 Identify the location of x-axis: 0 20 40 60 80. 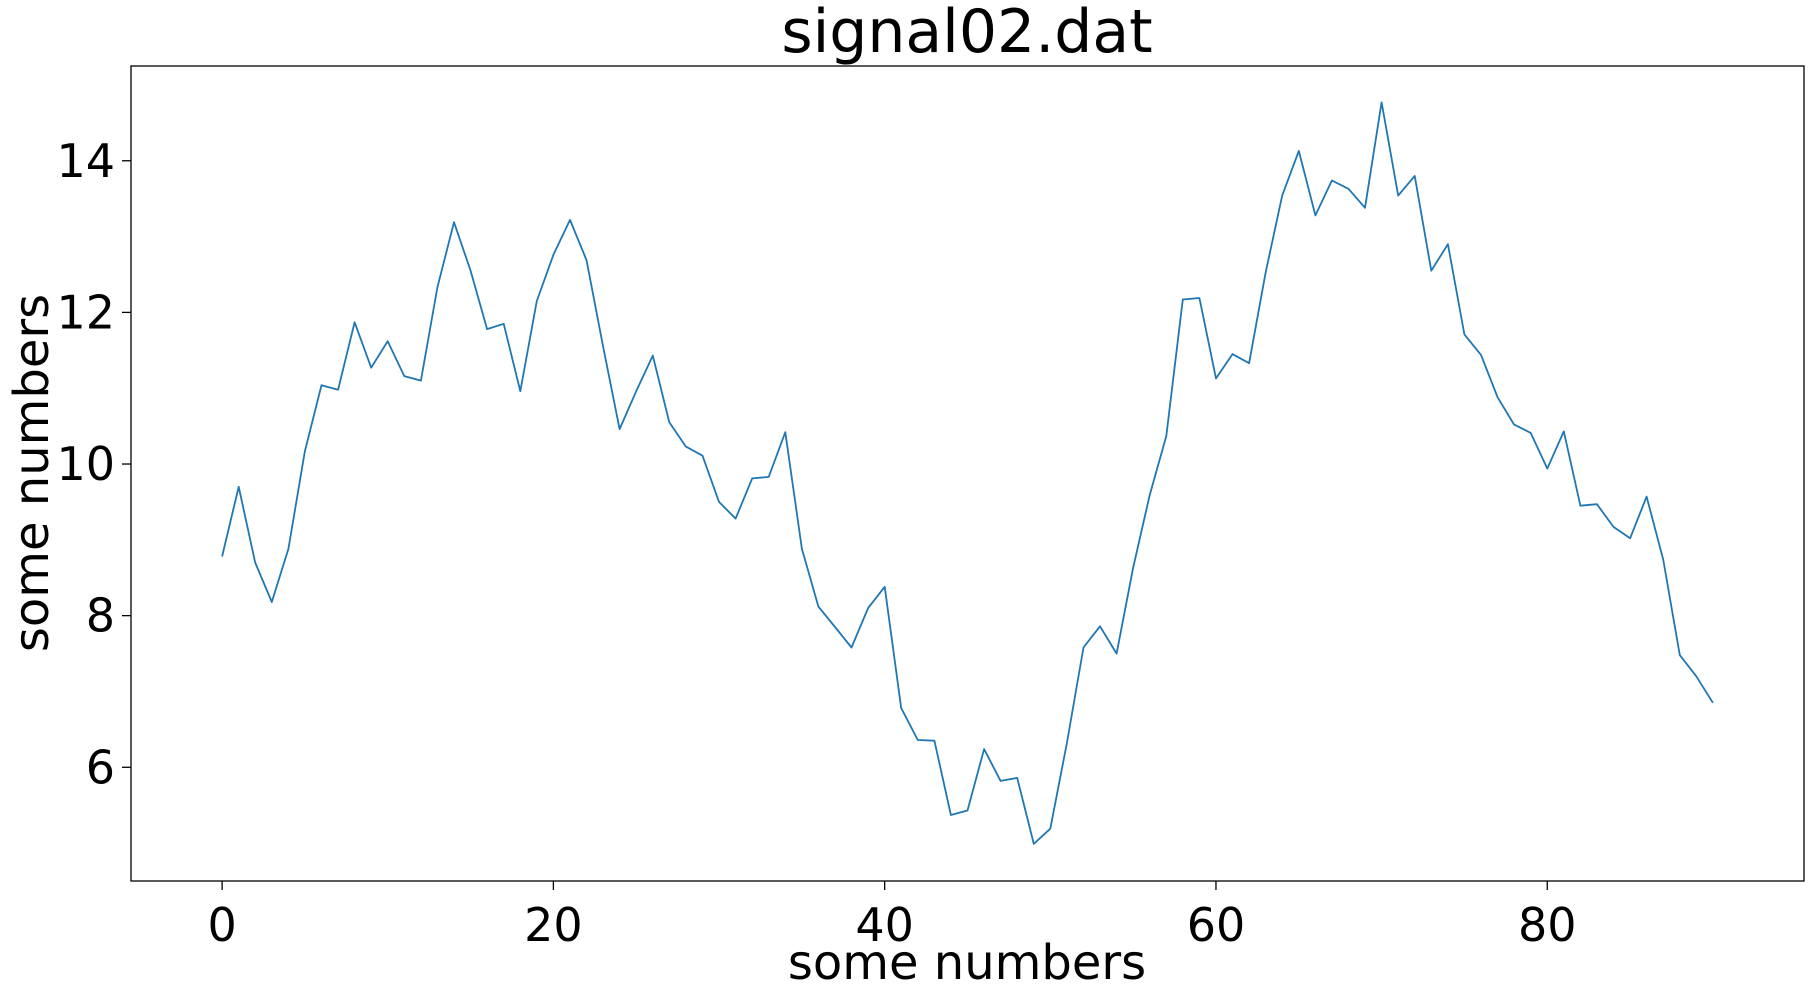
(892, 916).